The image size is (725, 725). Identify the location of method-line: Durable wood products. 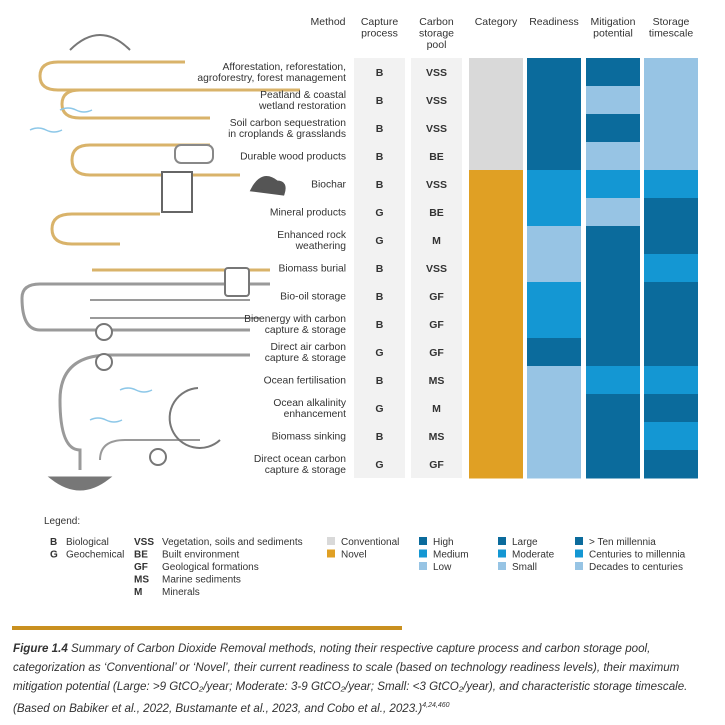
(293, 157).